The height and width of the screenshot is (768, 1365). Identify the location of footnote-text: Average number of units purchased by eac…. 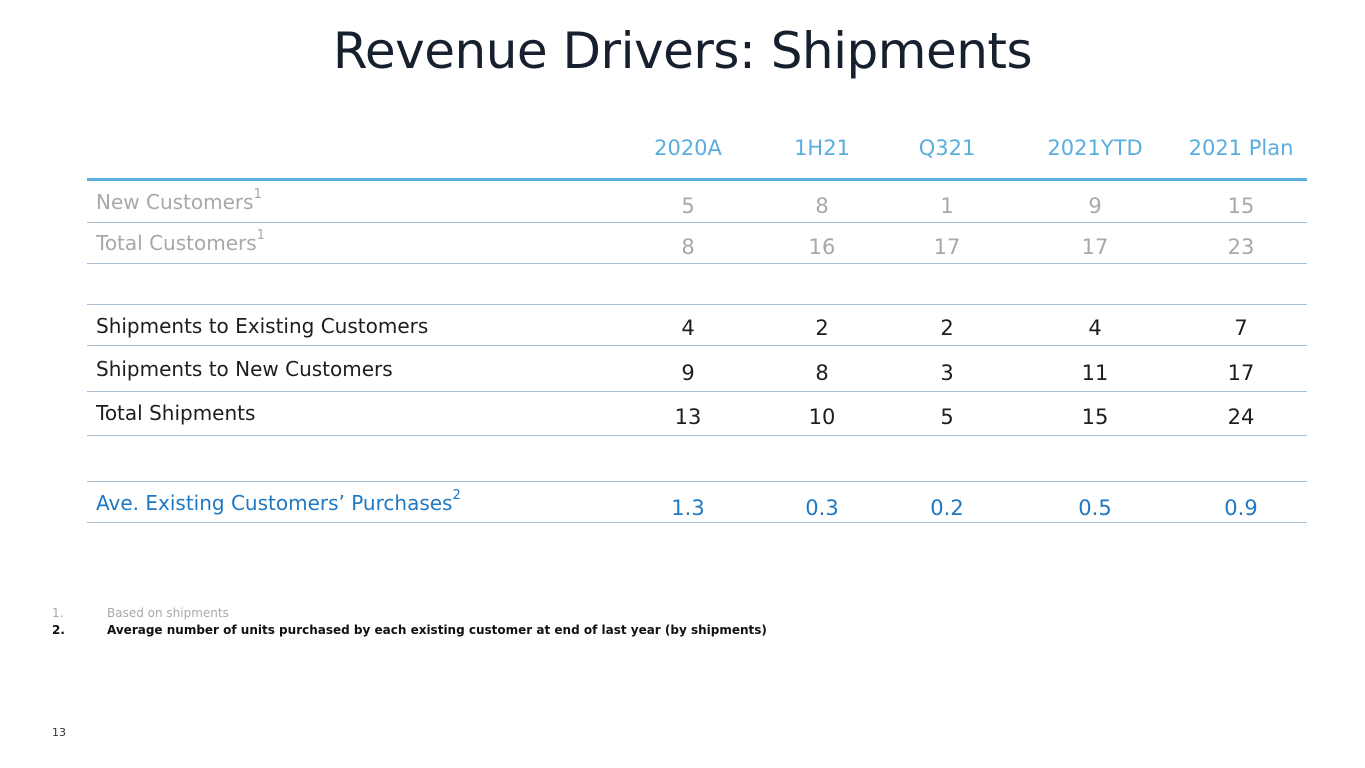
(437, 630).